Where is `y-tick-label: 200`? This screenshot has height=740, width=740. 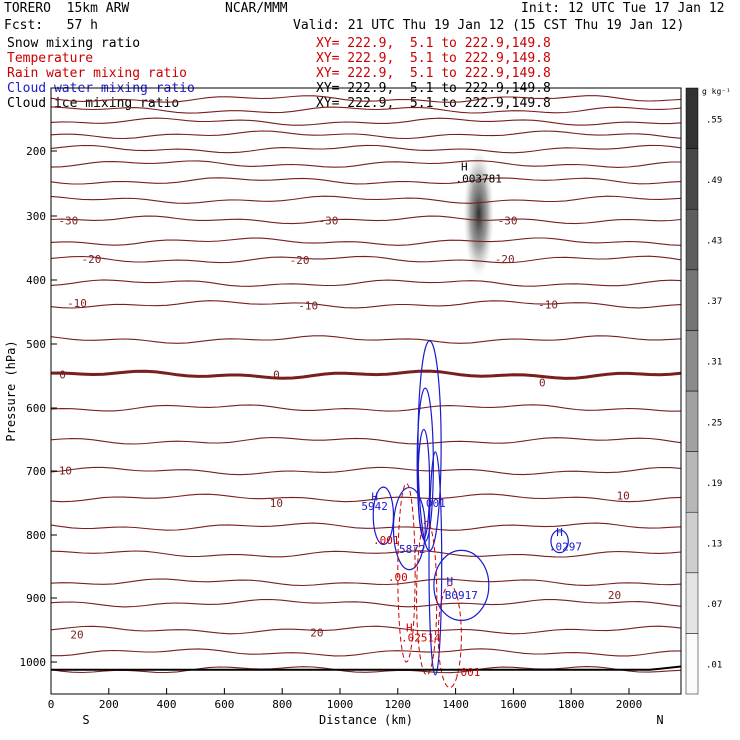
y-tick-label: 200 is located at coordinates (36, 151).